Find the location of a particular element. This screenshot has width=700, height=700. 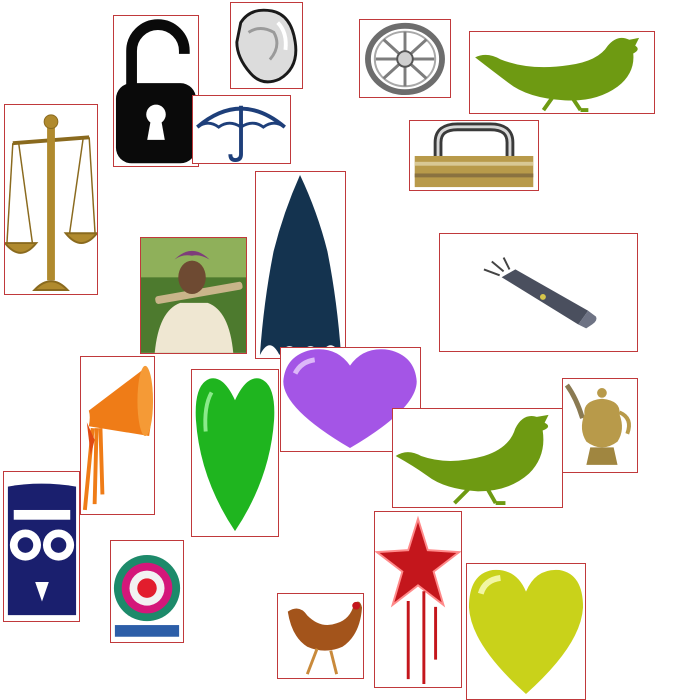

yellow-heart-tile is located at coordinates (526, 631).